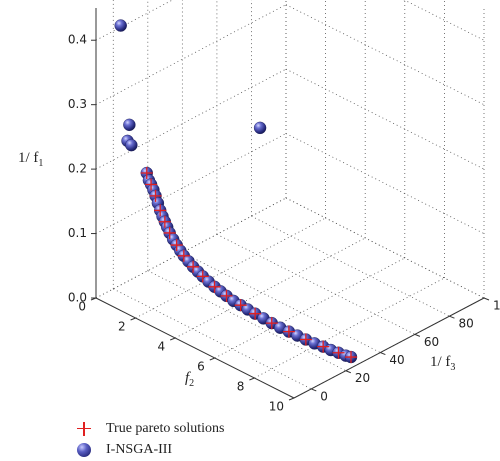 This screenshot has width=500, height=461. I want to click on y-tick-label: 60, so click(431, 342).